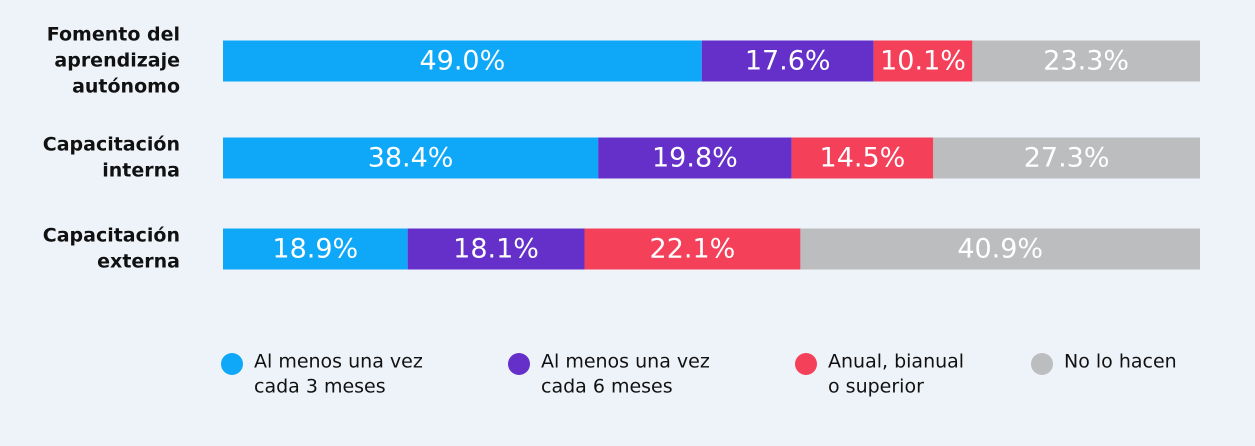  What do you see at coordinates (1120, 362) in the screenshot?
I see `legend-label: No lo hacen` at bounding box center [1120, 362].